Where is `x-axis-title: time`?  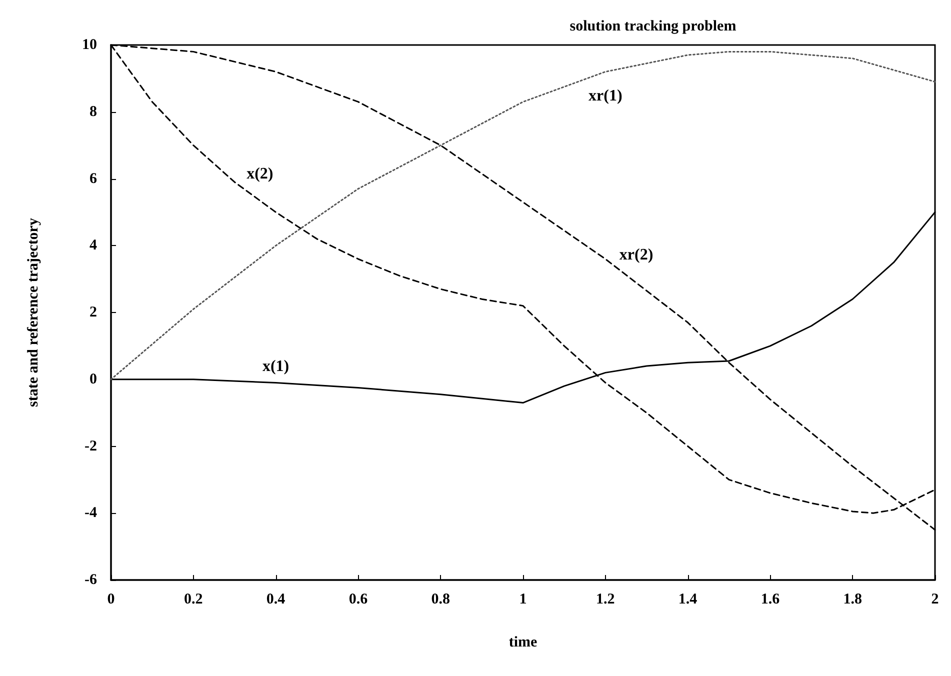 x-axis-title: time is located at coordinates (523, 642).